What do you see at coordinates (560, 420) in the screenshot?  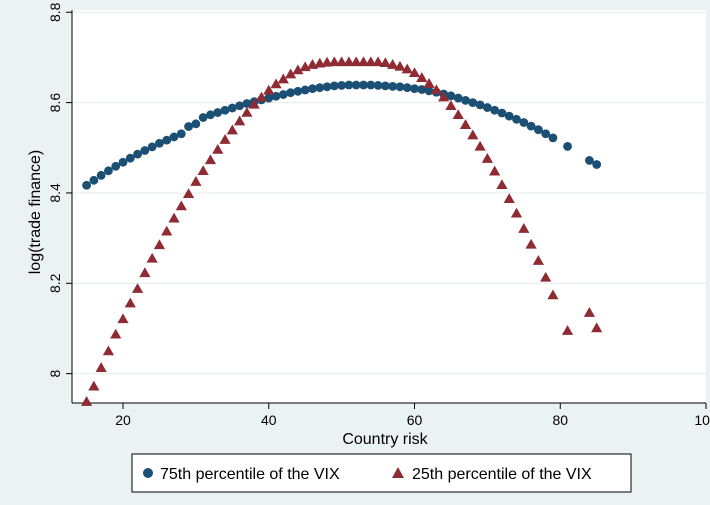 I see `x-tick-label: 80` at bounding box center [560, 420].